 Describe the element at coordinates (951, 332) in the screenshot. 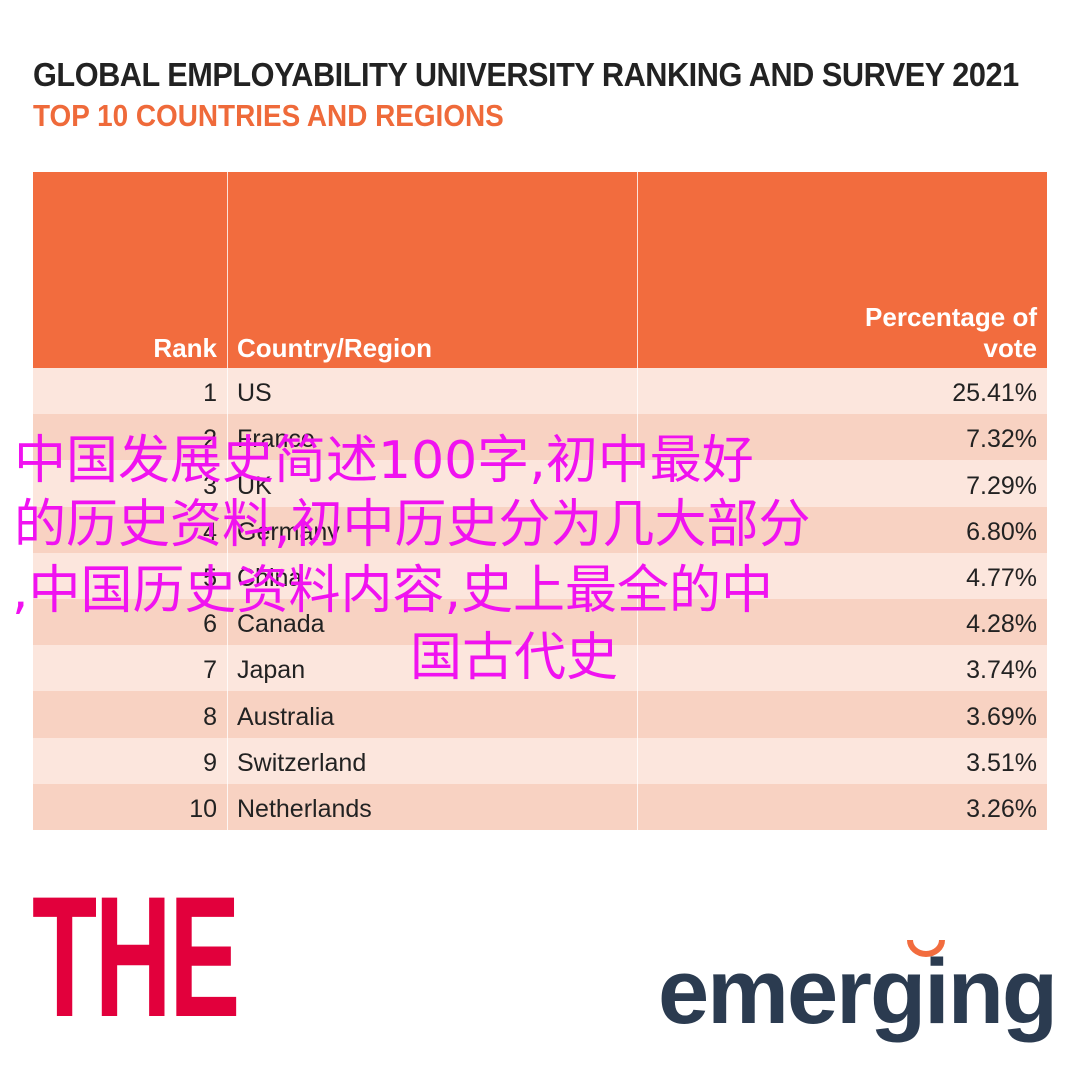

I see `column-header: Percentage of vote` at that location.